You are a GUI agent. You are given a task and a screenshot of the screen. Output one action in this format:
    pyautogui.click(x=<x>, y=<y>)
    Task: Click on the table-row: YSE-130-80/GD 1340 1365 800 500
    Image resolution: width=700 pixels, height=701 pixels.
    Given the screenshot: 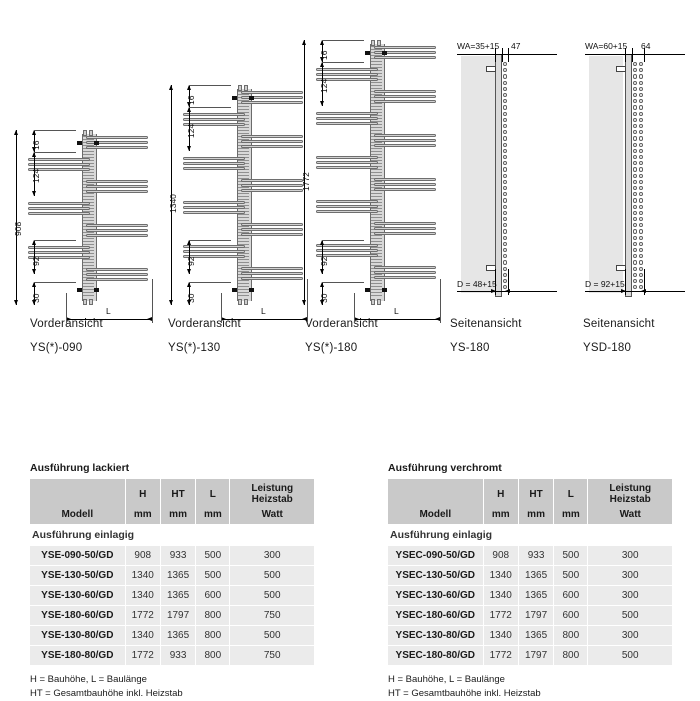 What is the action you would take?
    pyautogui.click(x=172, y=635)
    